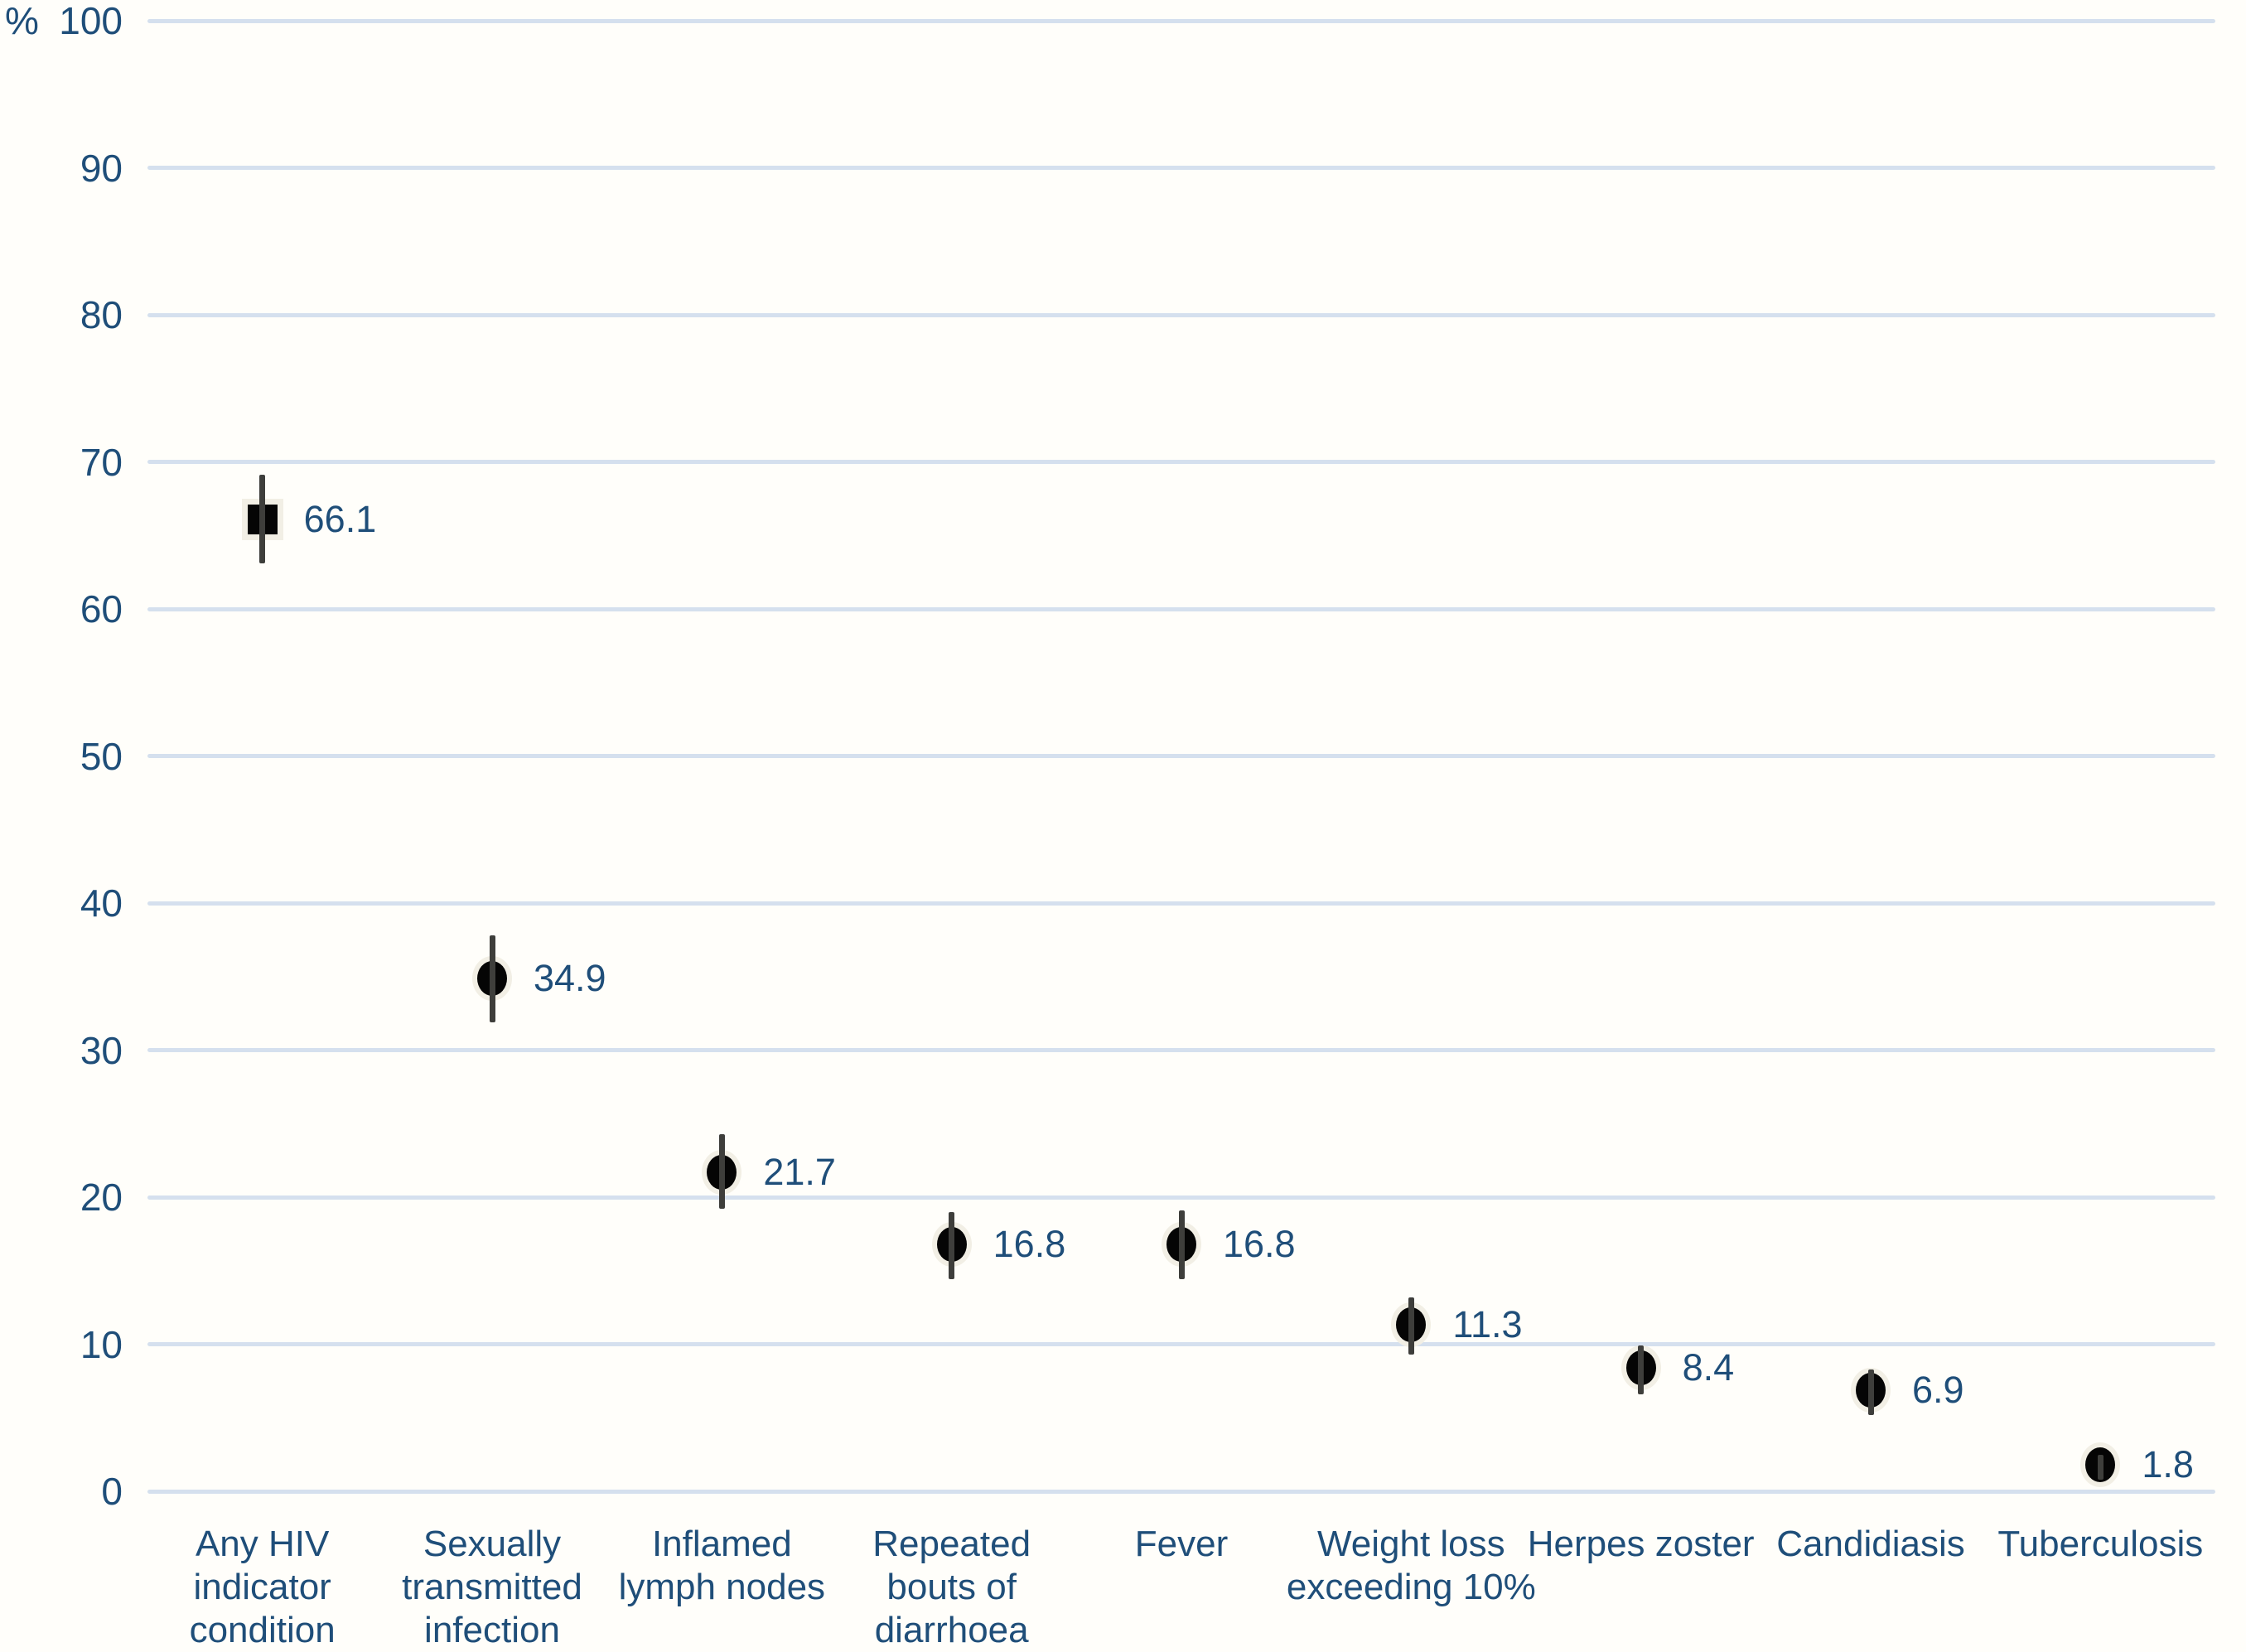 The width and height of the screenshot is (2246, 1652). I want to click on y-tick-label-10: 10, so click(101, 1344).